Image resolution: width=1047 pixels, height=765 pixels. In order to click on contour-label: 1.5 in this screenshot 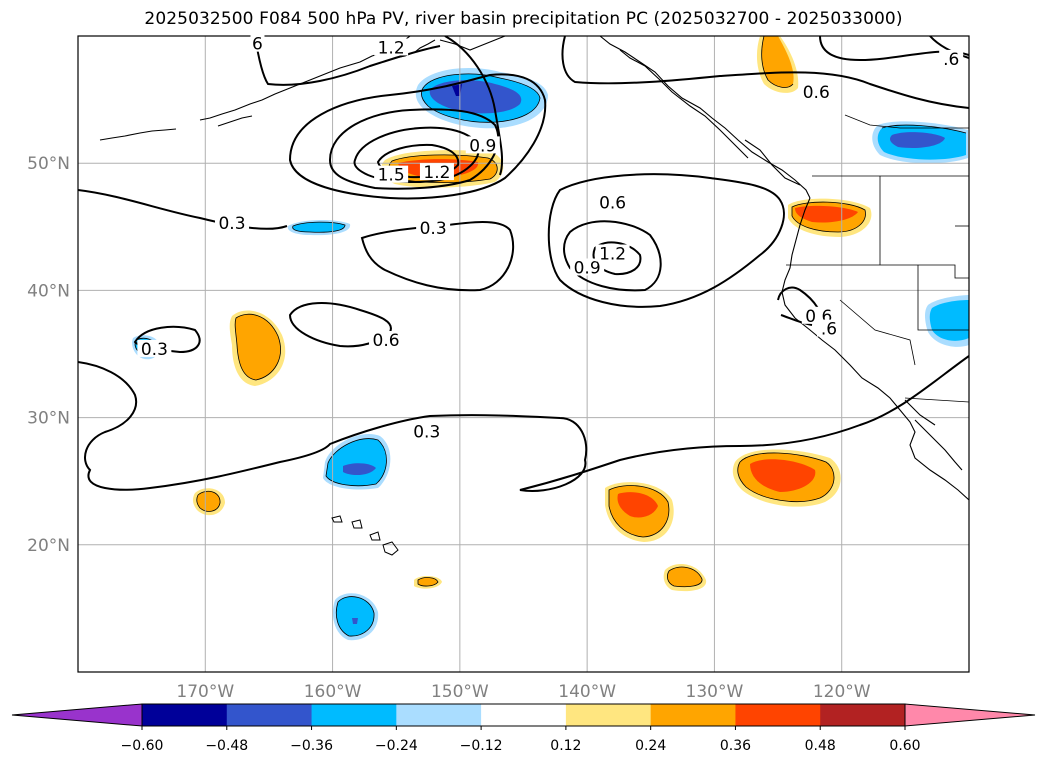, I will do `click(391, 176)`.